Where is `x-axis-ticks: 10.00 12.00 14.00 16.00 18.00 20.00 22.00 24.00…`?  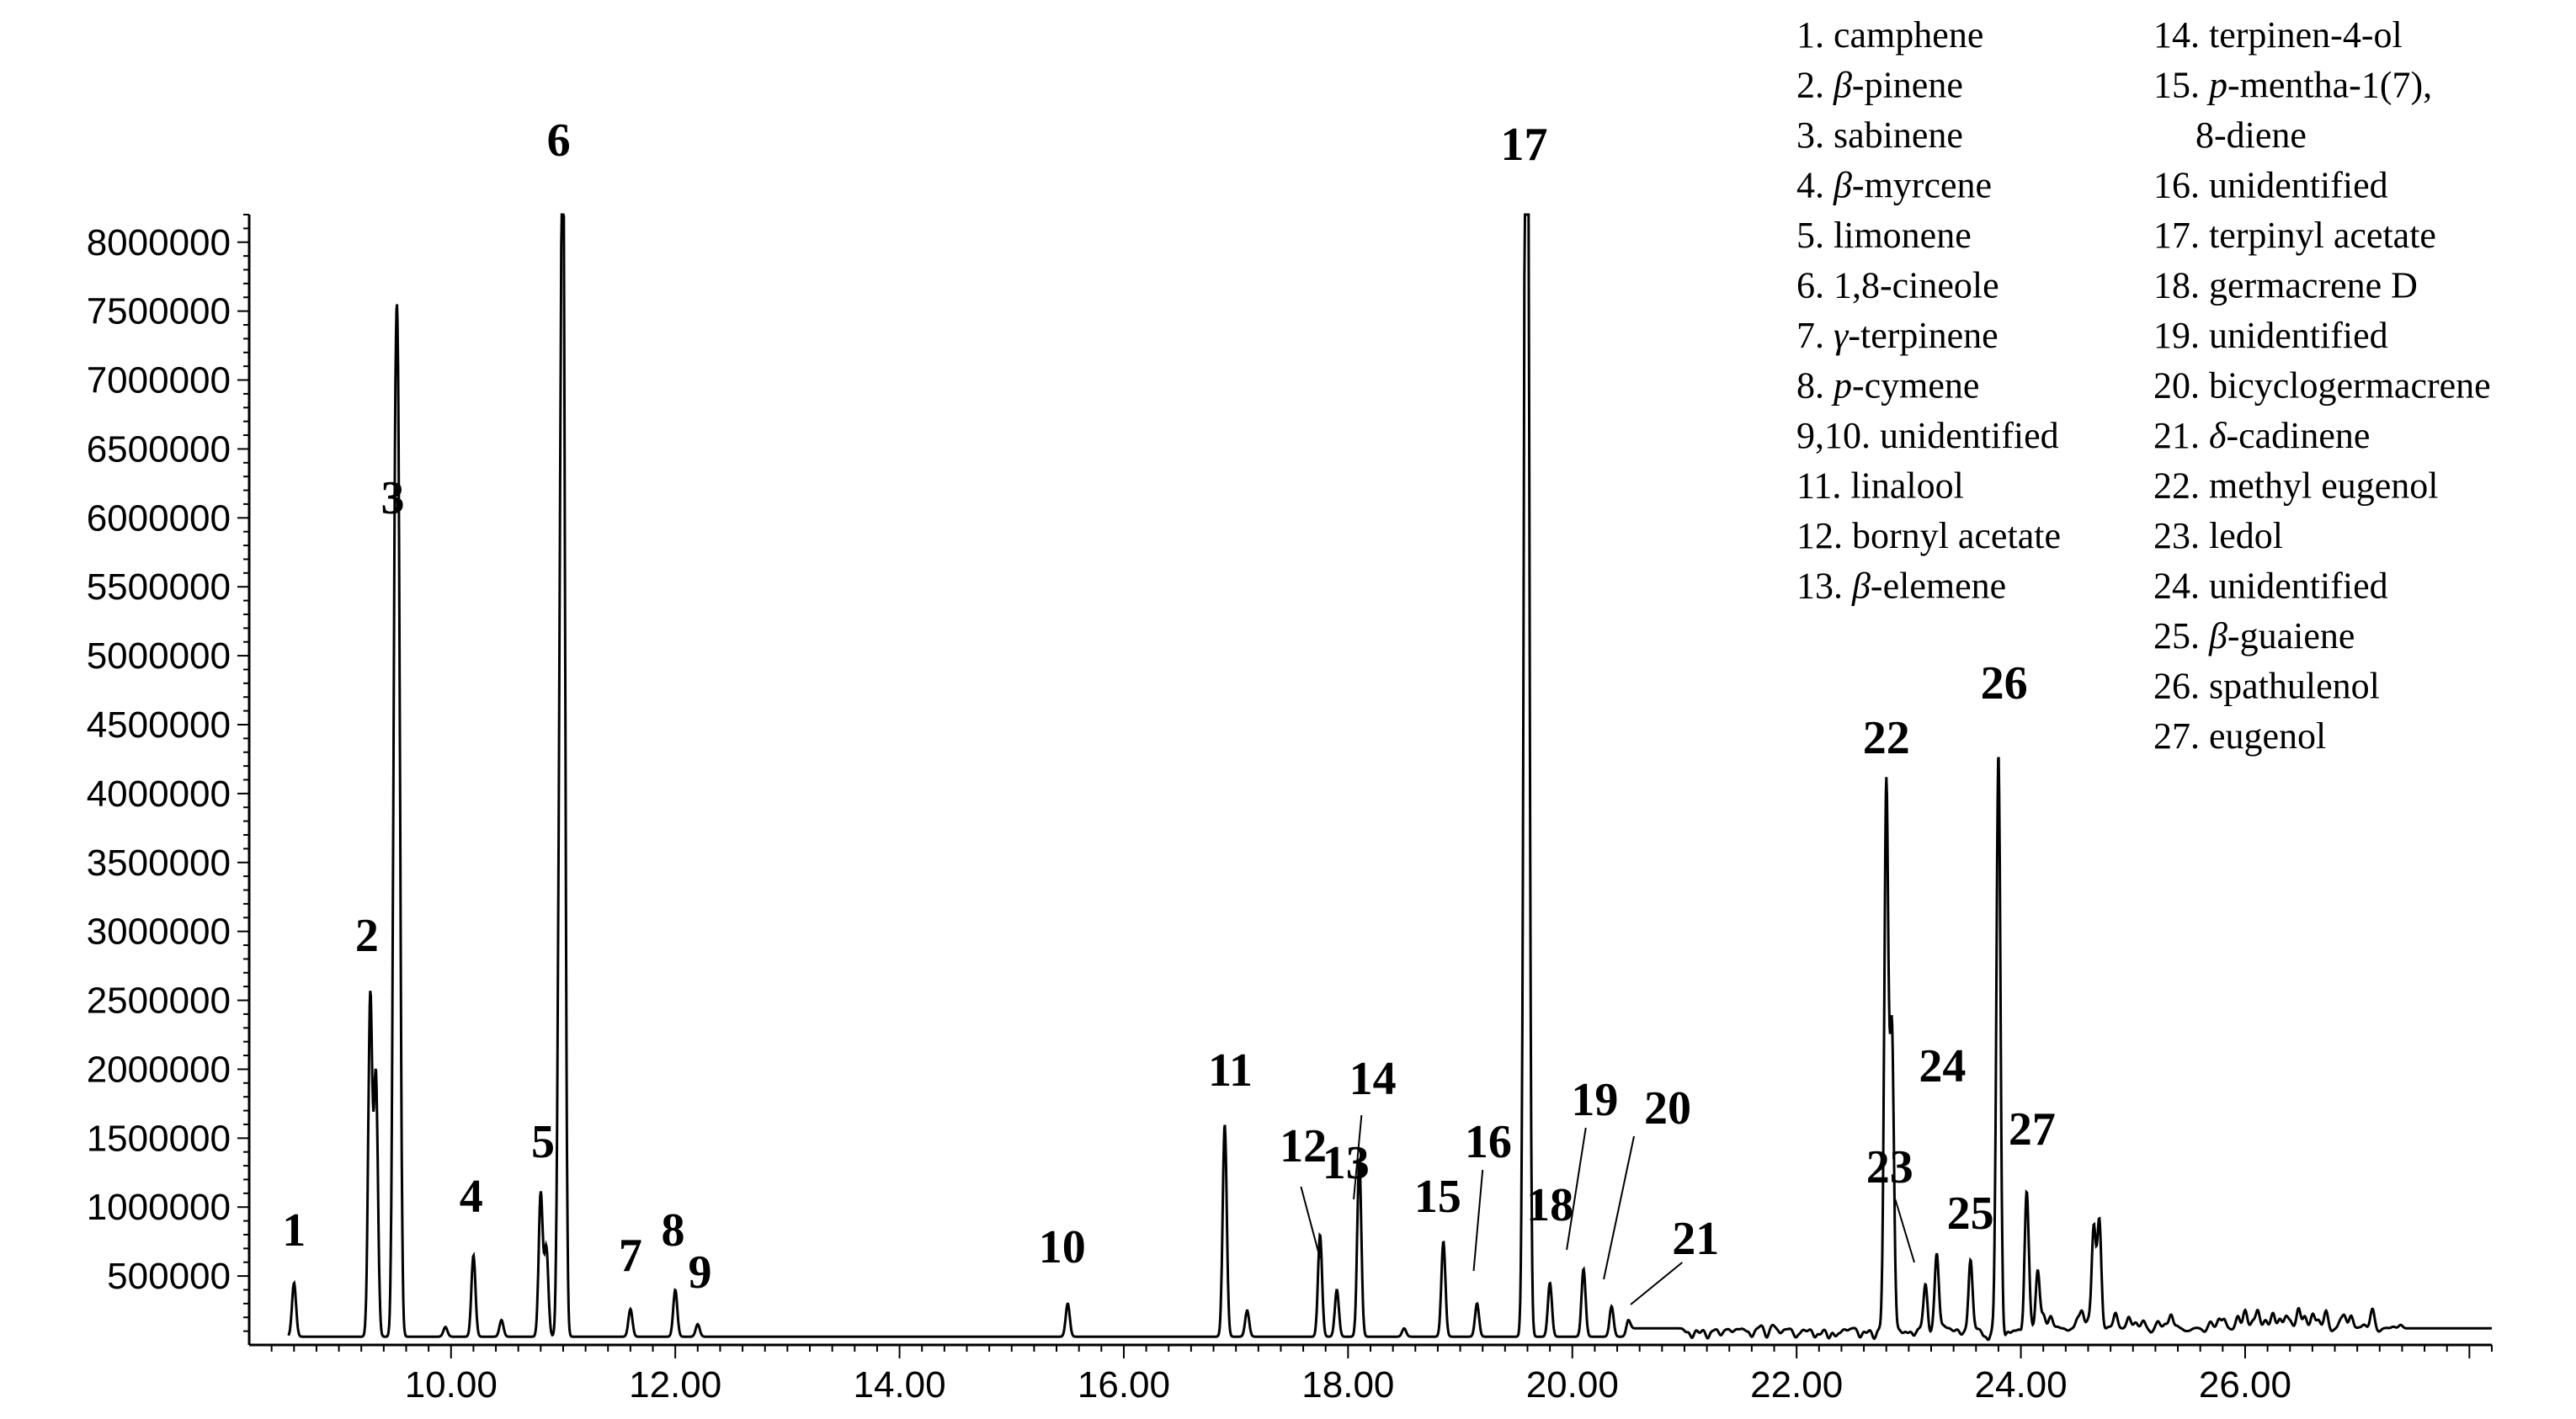
x-axis-ticks: 10.00 12.00 14.00 16.00 18.00 20.00 22.00 24.00… is located at coordinates (1348, 1385).